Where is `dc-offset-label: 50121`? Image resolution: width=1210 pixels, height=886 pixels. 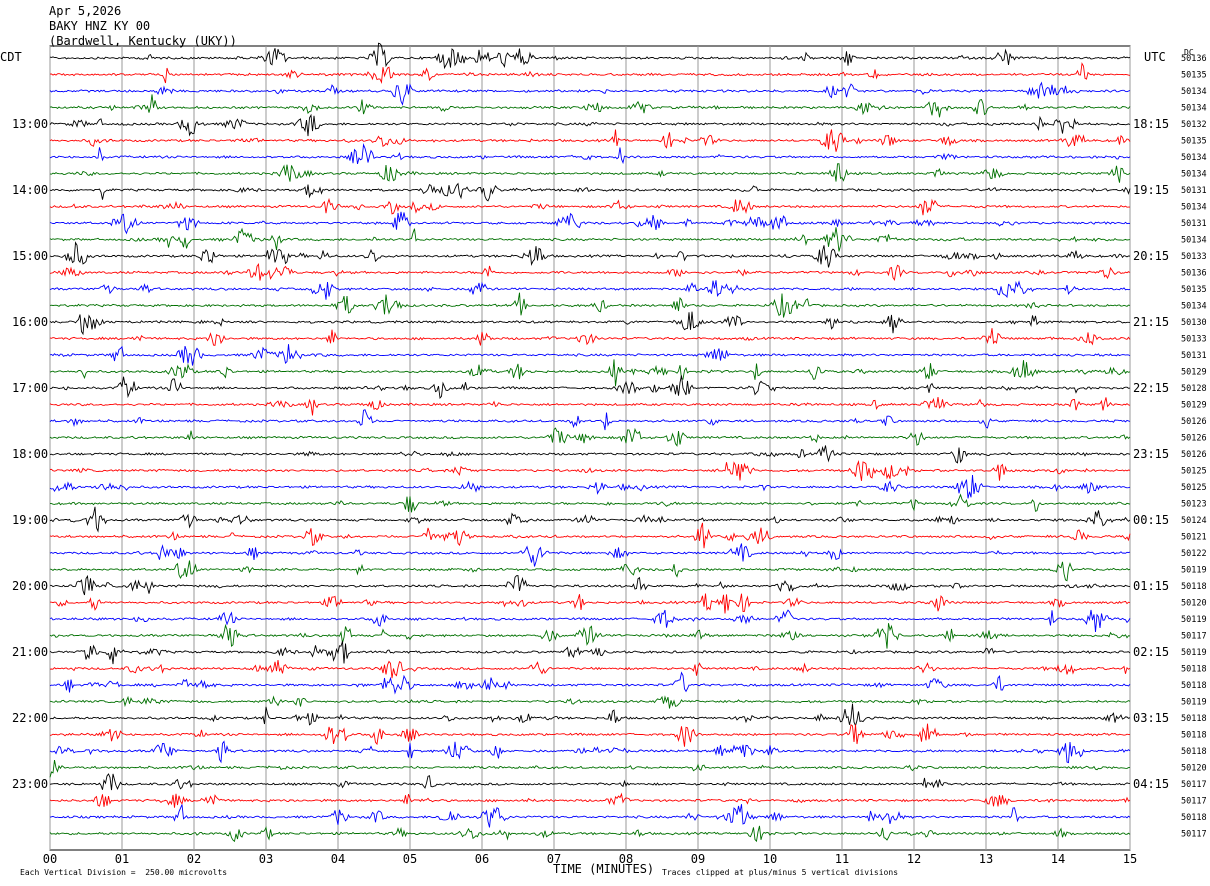 dc-offset-label: 50121 is located at coordinates (1194, 538).